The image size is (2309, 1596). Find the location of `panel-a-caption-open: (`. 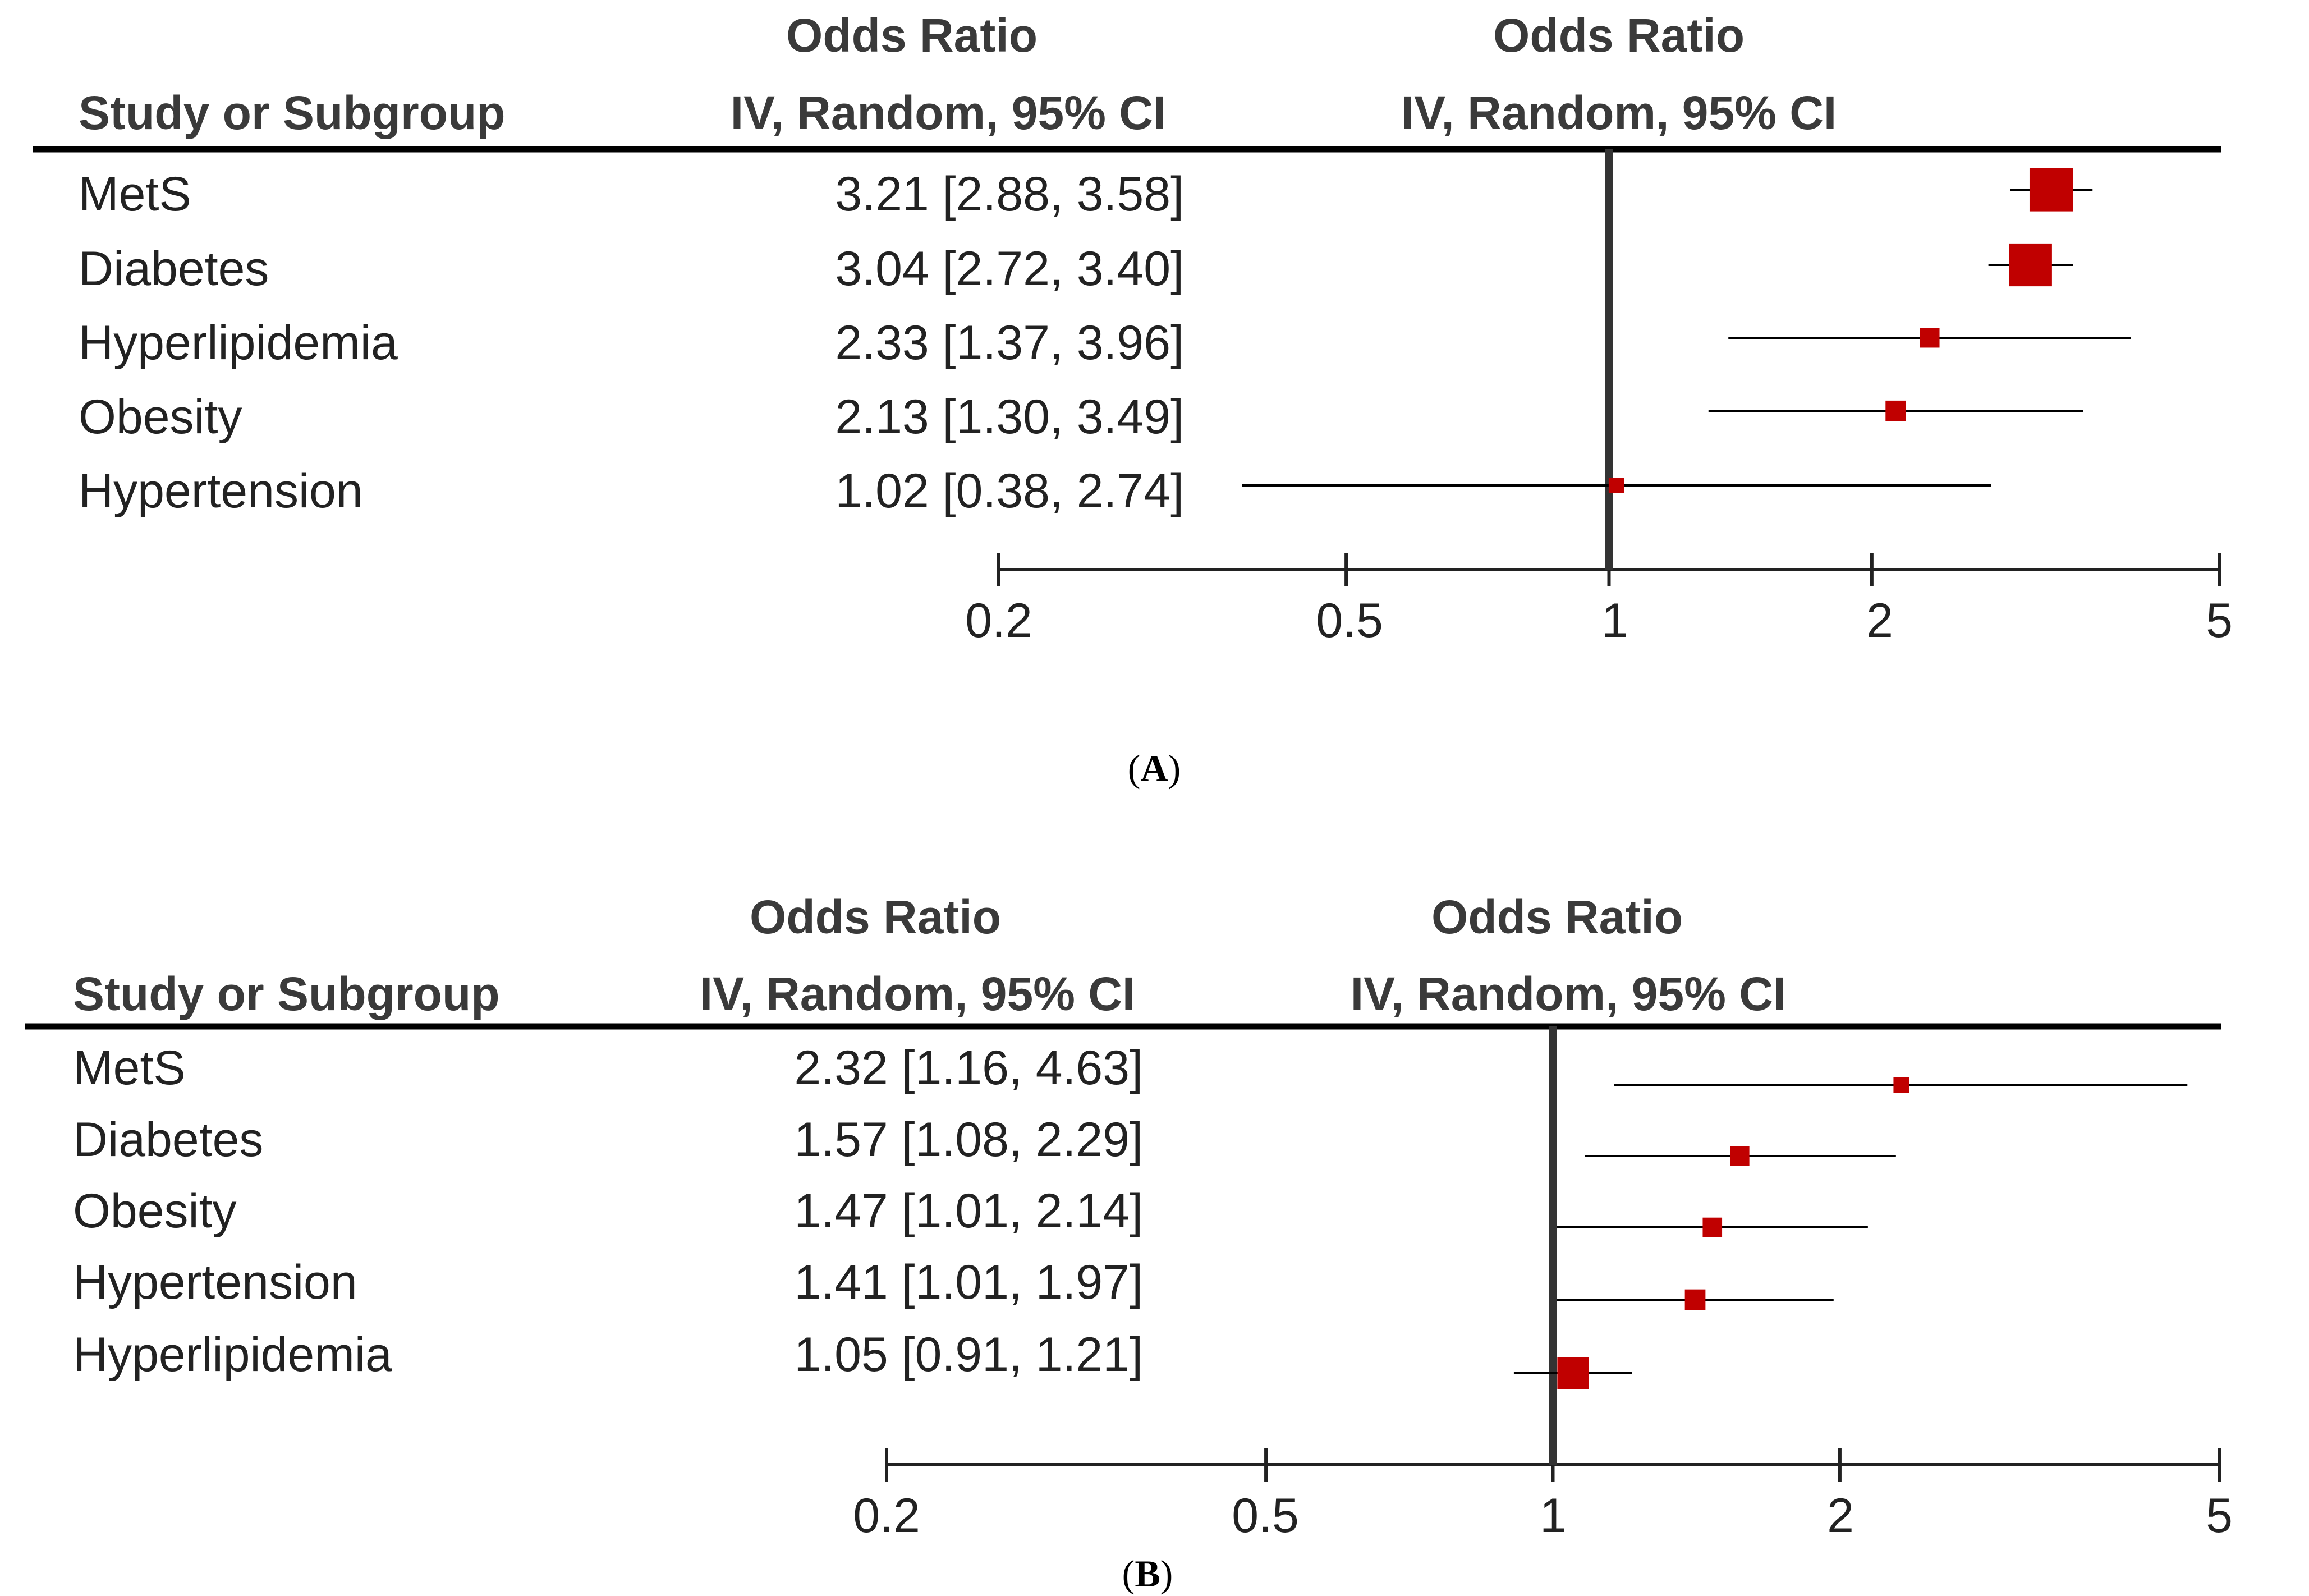

panel-a-caption-open: ( is located at coordinates (1134, 769).